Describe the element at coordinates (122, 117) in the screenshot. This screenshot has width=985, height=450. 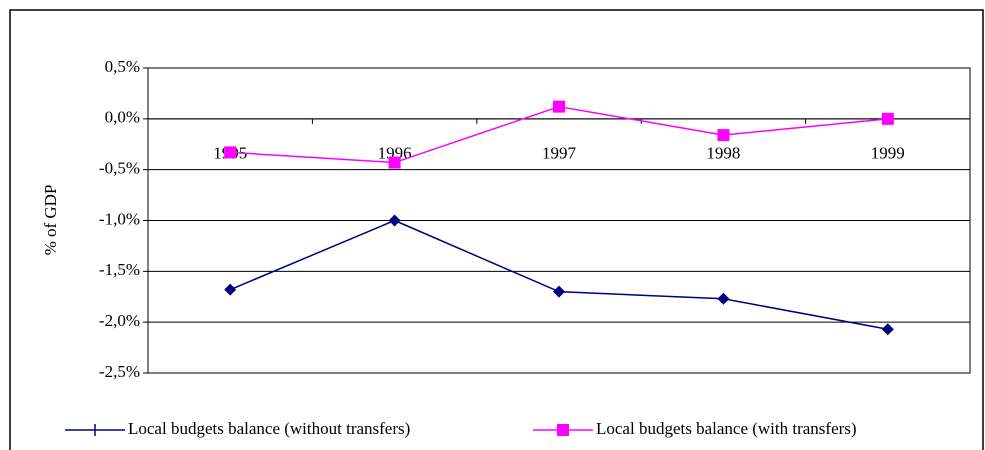
I see `y-tick-label: 0,0%` at that location.